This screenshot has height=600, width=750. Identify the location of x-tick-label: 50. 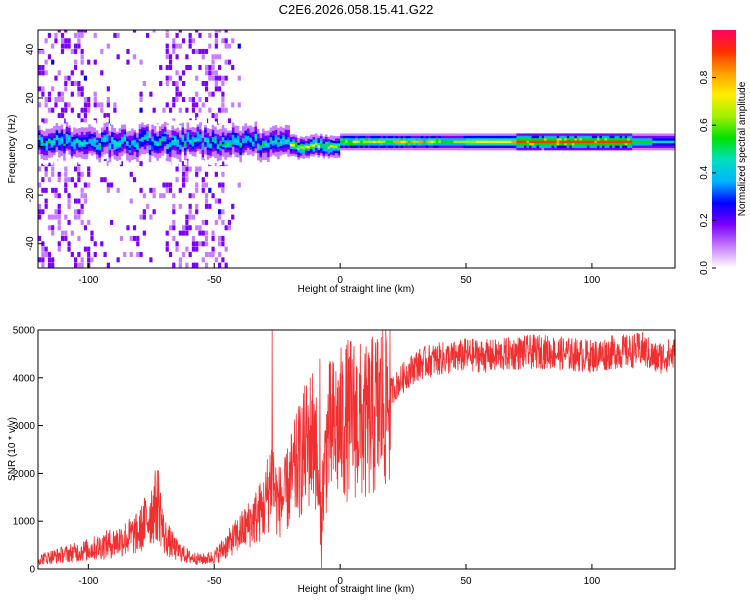
(466, 581).